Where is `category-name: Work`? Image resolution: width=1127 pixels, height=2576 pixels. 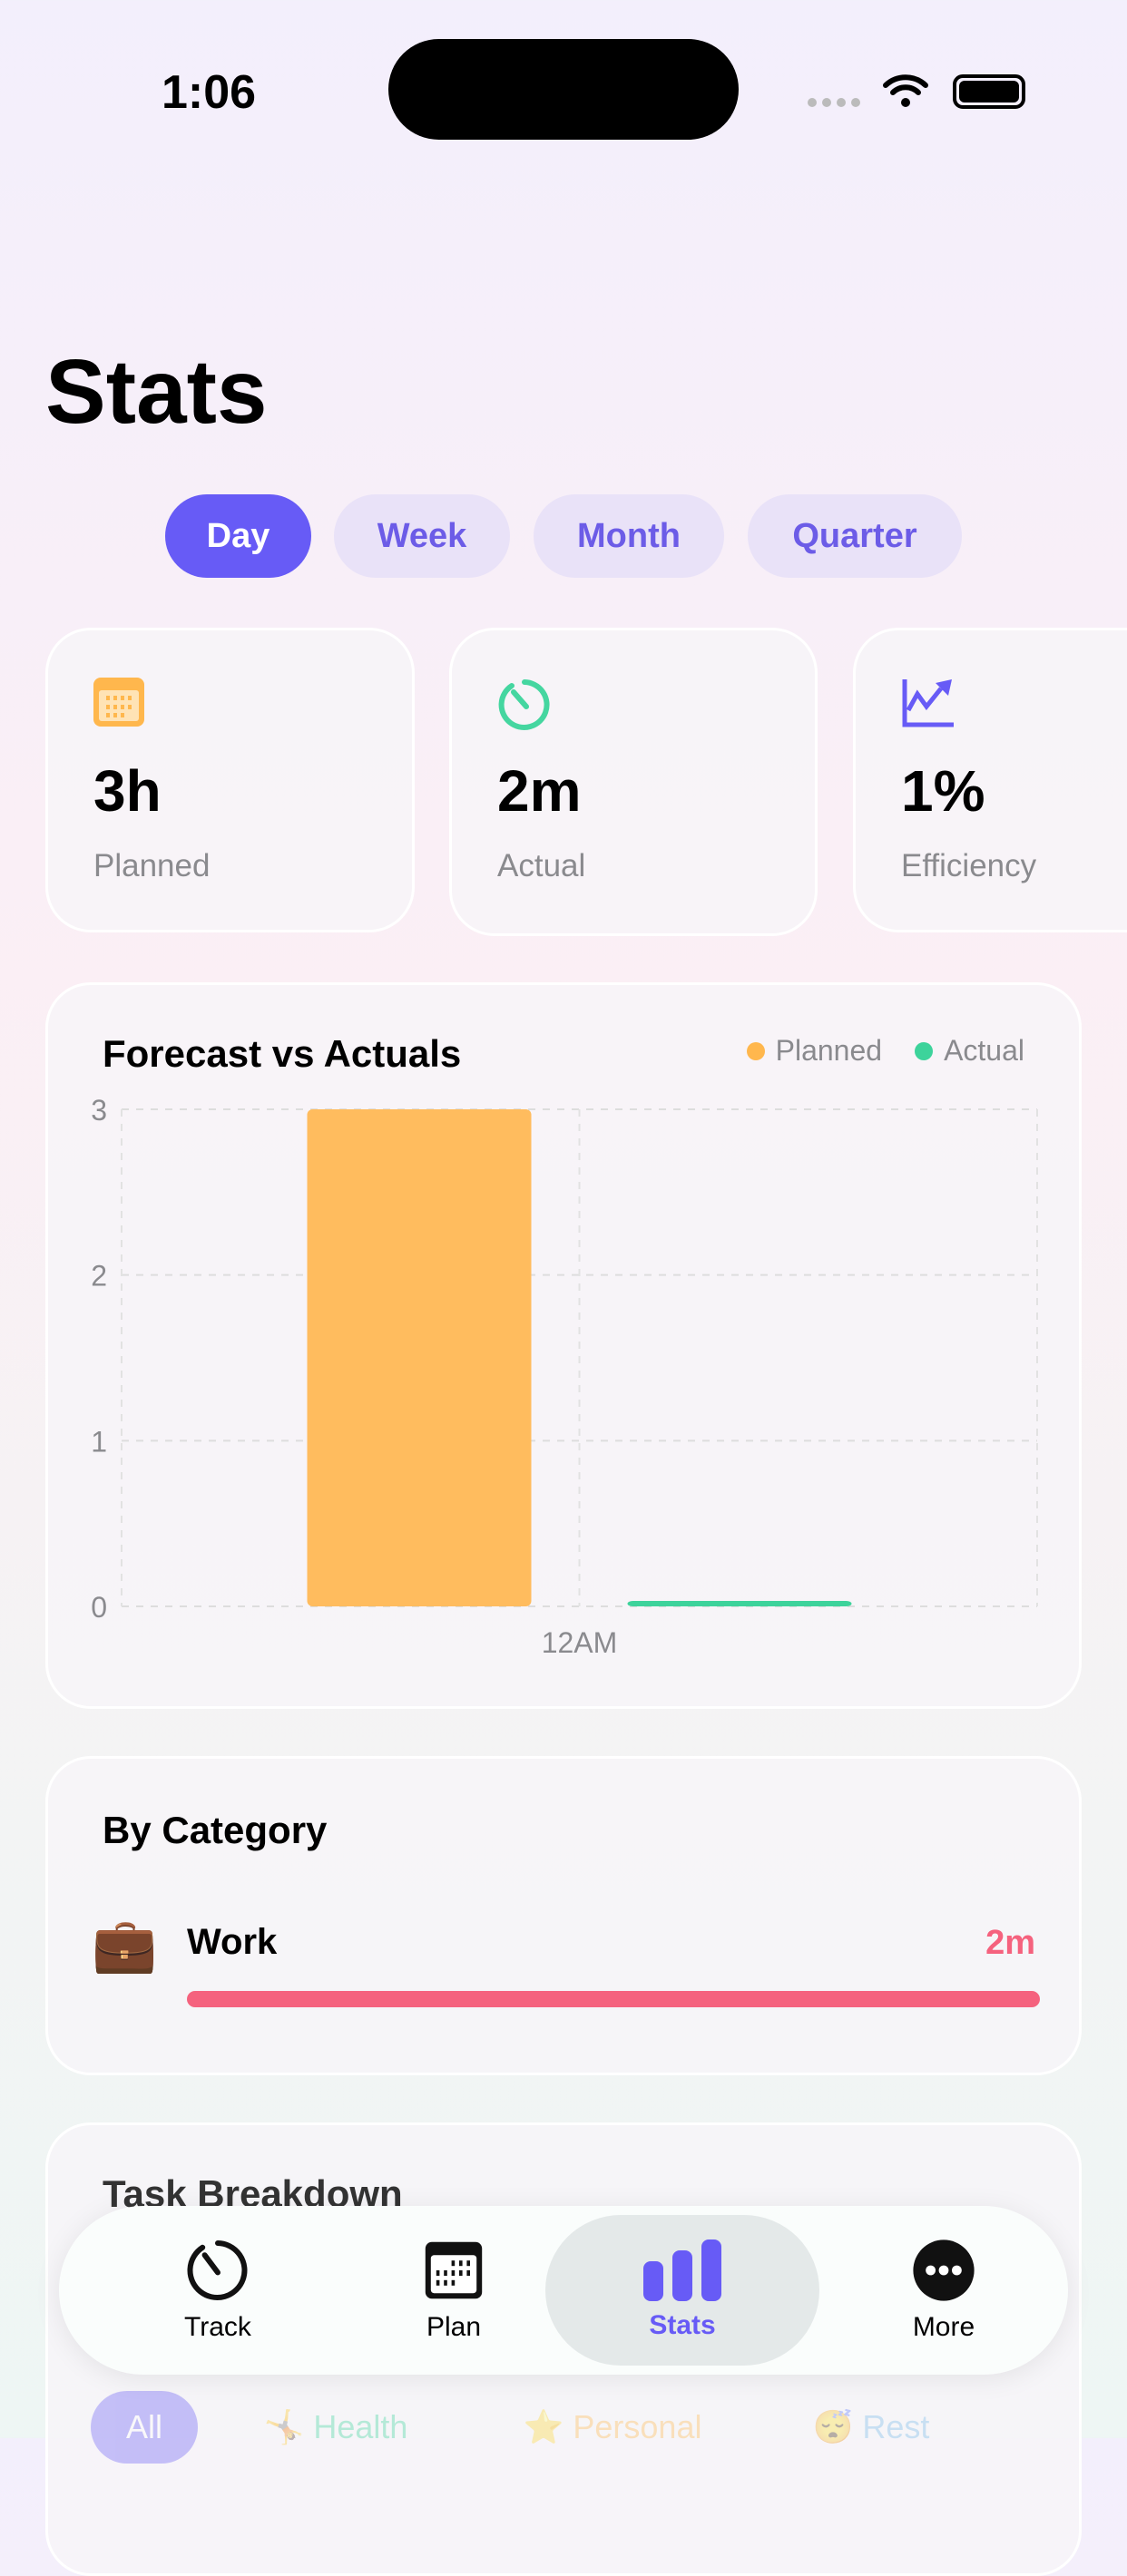 category-name: Work is located at coordinates (232, 1942).